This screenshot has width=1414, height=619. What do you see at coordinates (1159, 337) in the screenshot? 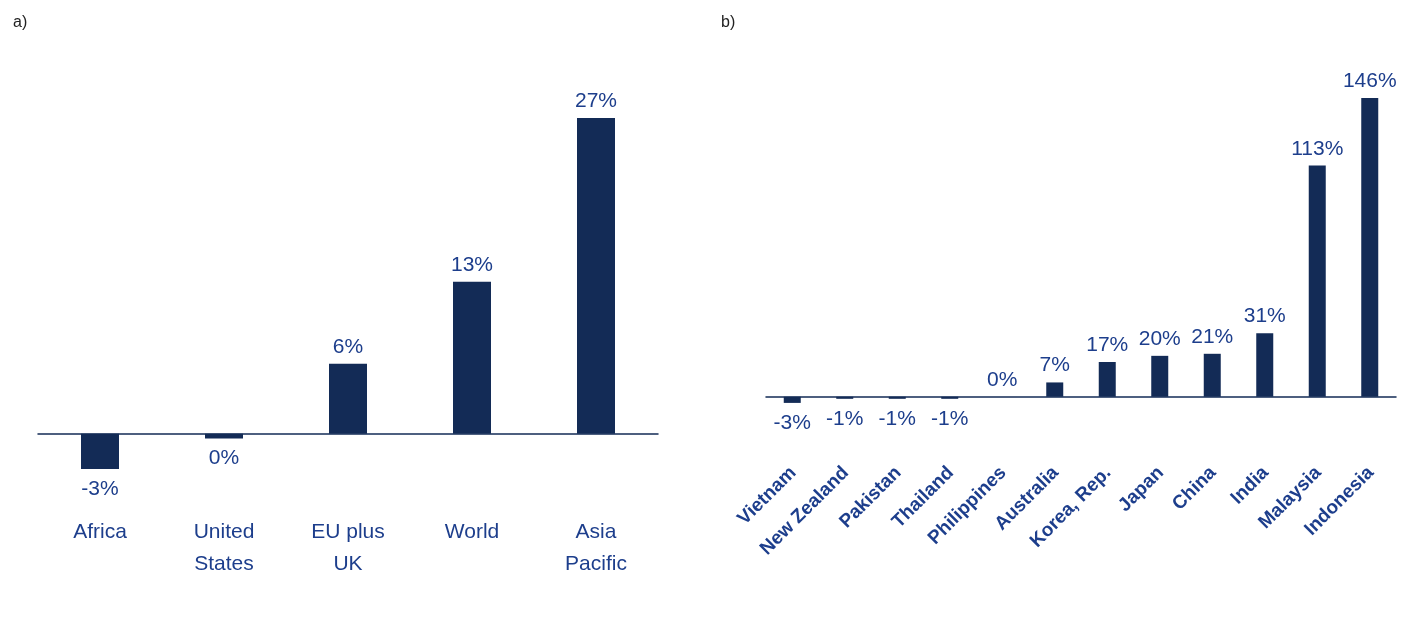
I see `data-label: 20%` at bounding box center [1159, 337].